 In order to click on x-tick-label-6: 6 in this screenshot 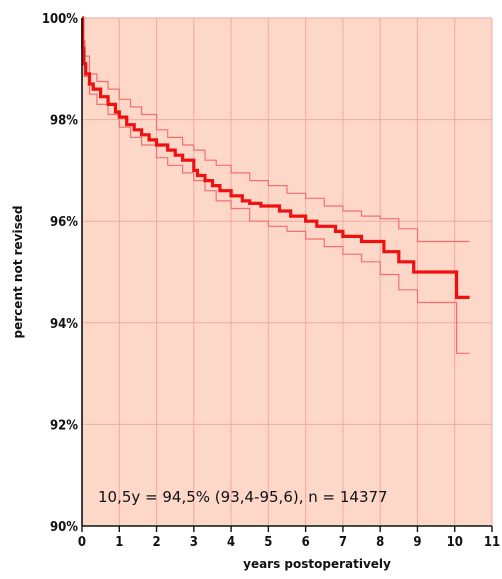, I will do `click(306, 542)`.